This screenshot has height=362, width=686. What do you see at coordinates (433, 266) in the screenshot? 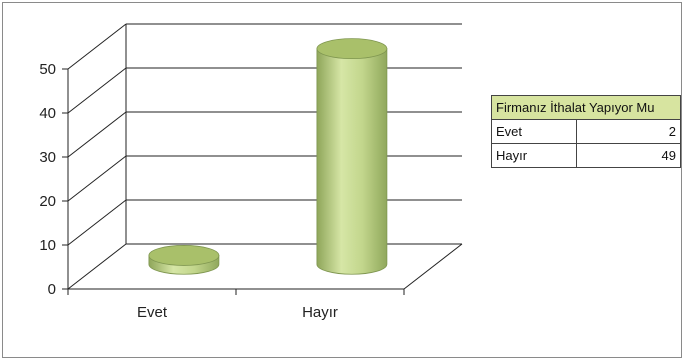
I see `floor-right-edge` at bounding box center [433, 266].